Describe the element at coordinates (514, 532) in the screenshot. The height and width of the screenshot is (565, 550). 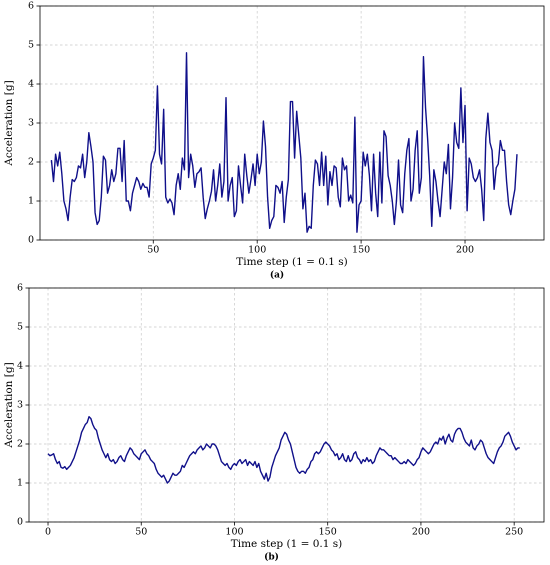
I see `x-tick-label: 250` at that location.